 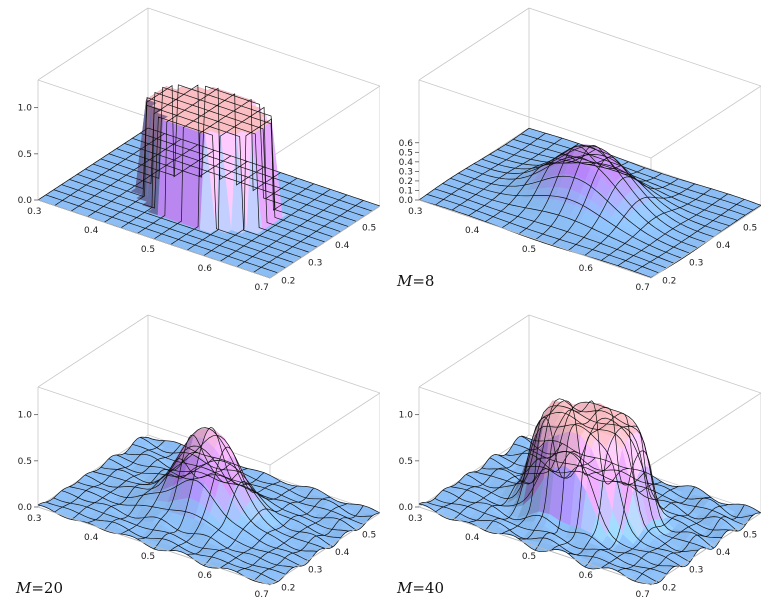 I want to click on z-tick-label: 0.2, so click(x=406, y=182).